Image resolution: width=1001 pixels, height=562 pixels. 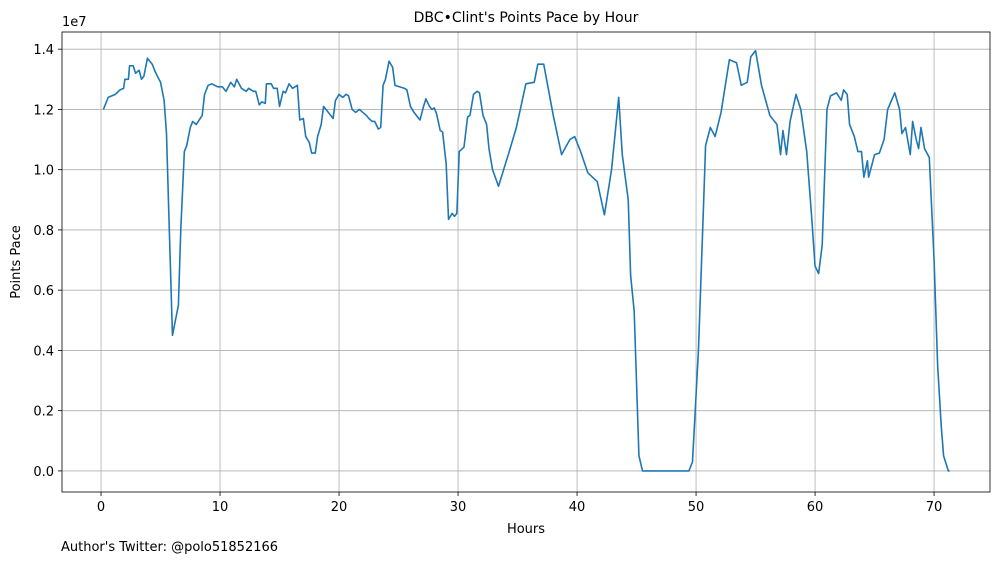 What do you see at coordinates (101, 507) in the screenshot?
I see `x-tick-label: 0` at bounding box center [101, 507].